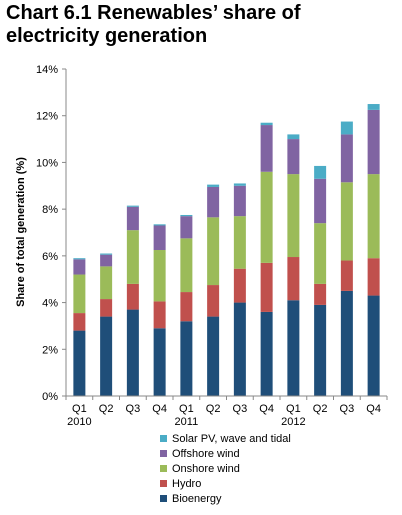 The width and height of the screenshot is (402, 515). Describe the element at coordinates (50, 210) in the screenshot. I see `y-tick-label: 8%` at that location.